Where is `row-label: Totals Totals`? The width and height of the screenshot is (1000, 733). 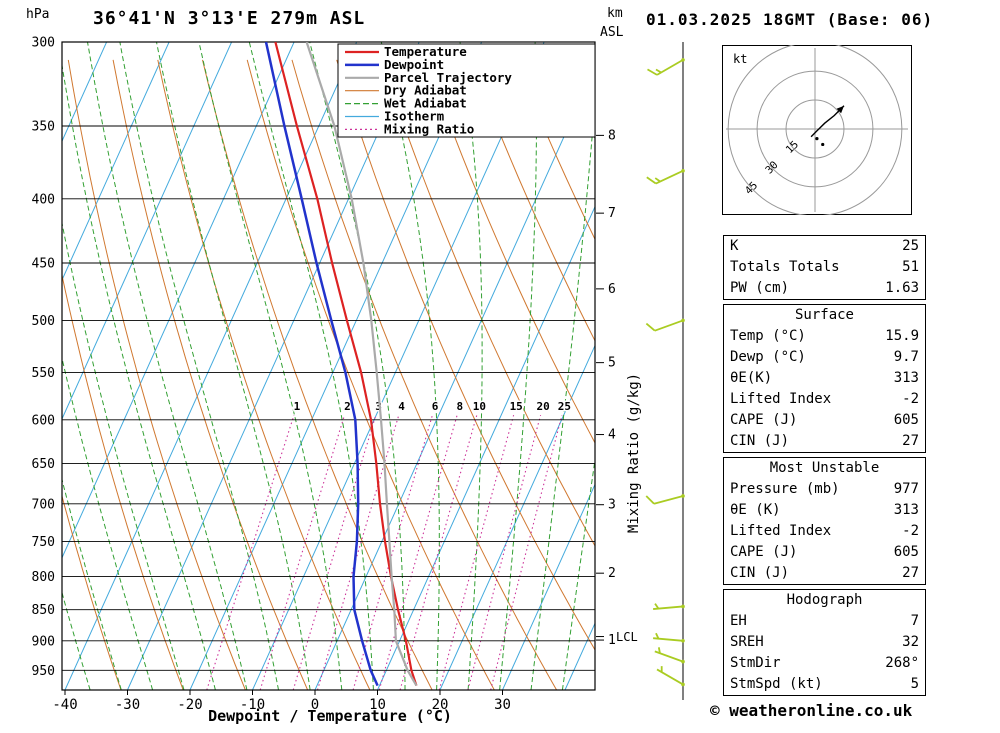 row-label: Totals Totals is located at coordinates (785, 267).